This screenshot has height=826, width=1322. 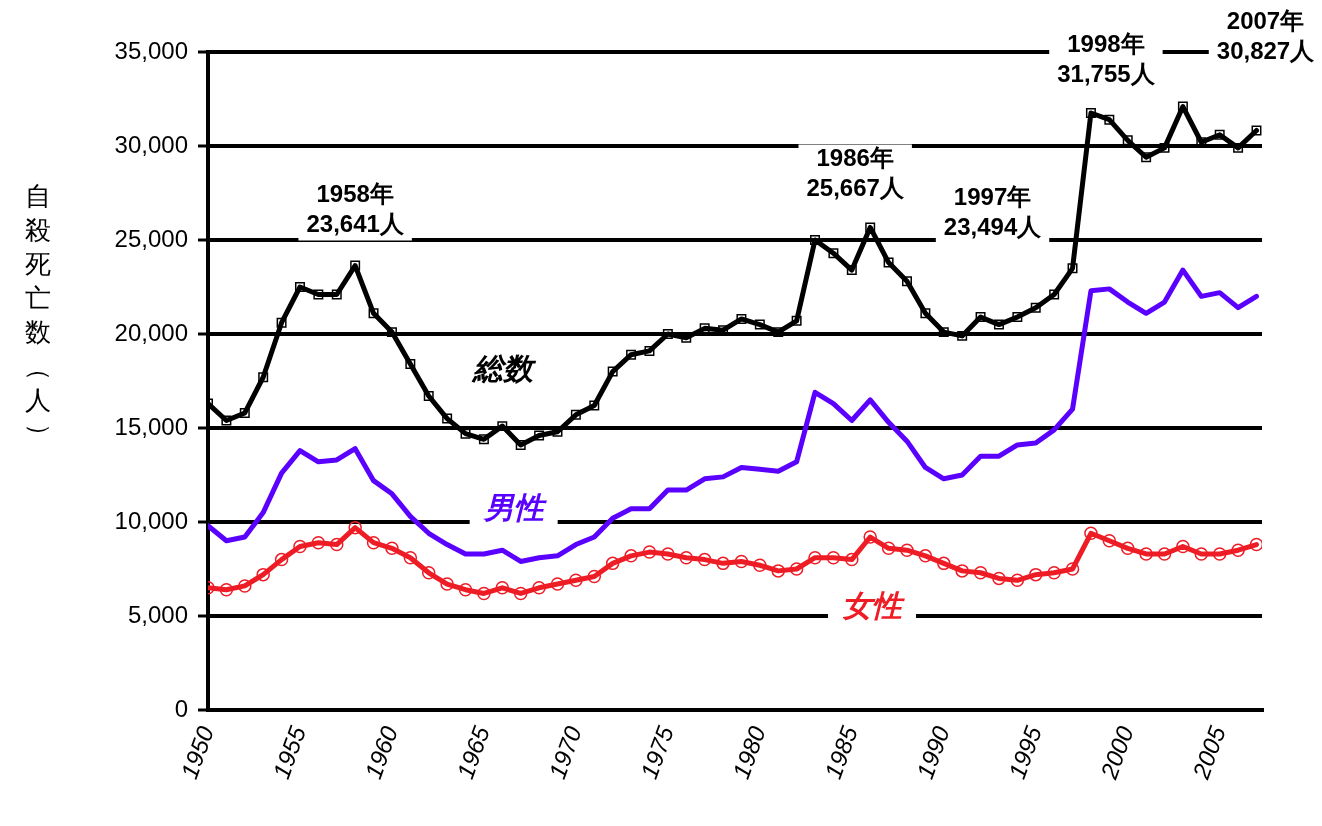 I want to click on x-tick-label: 1960, so click(x=381, y=752).